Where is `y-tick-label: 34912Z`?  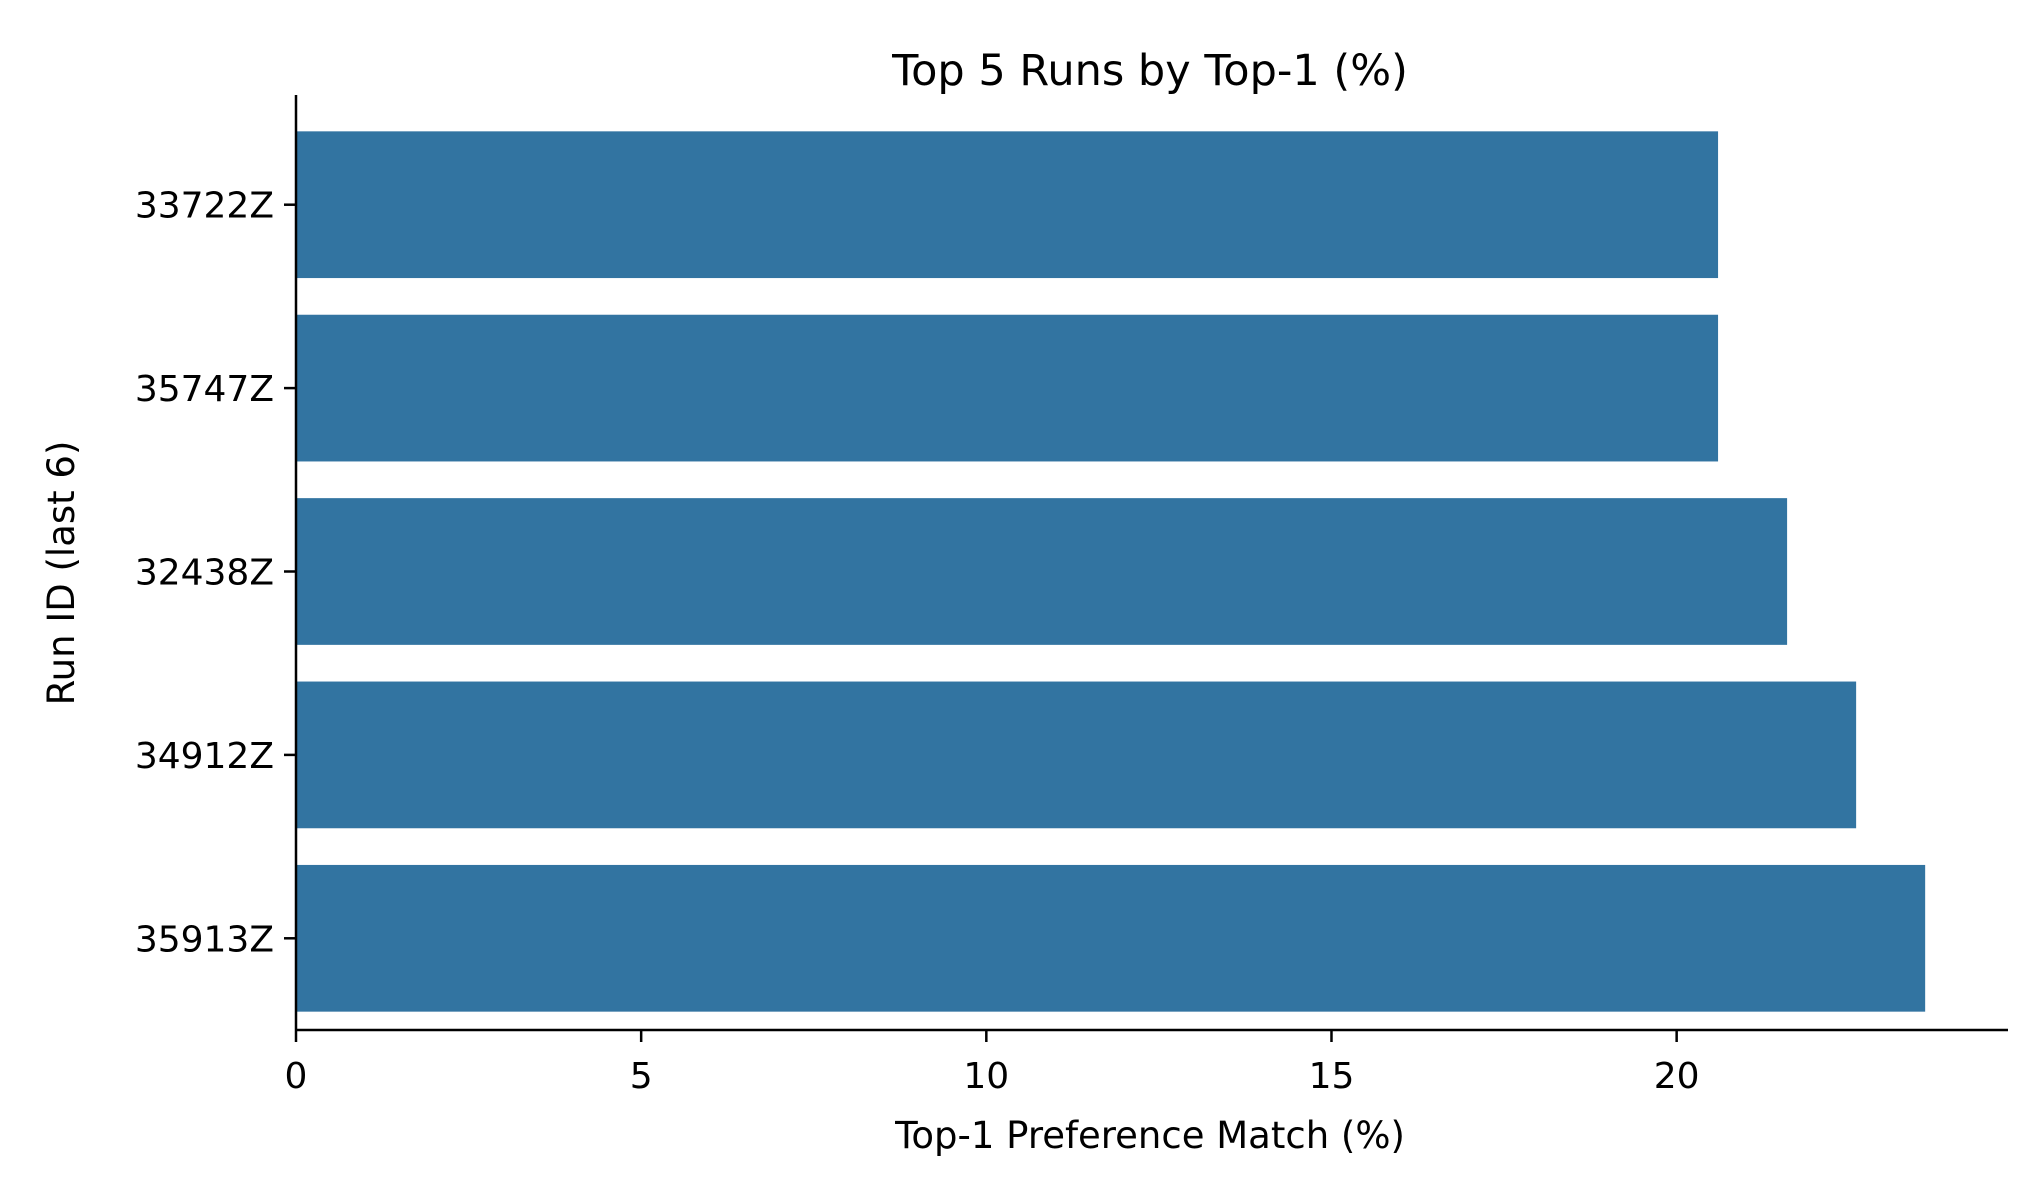
y-tick-label: 34912Z is located at coordinates (204, 756).